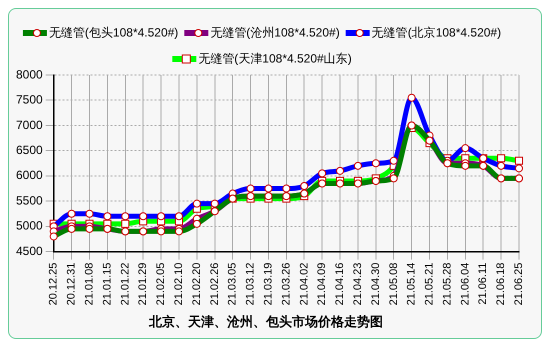 Image resolution: width=550 pixels, height=347 pixels. What do you see at coordinates (30, 225) in the screenshot?
I see `y-tick-label: 5000` at bounding box center [30, 225].